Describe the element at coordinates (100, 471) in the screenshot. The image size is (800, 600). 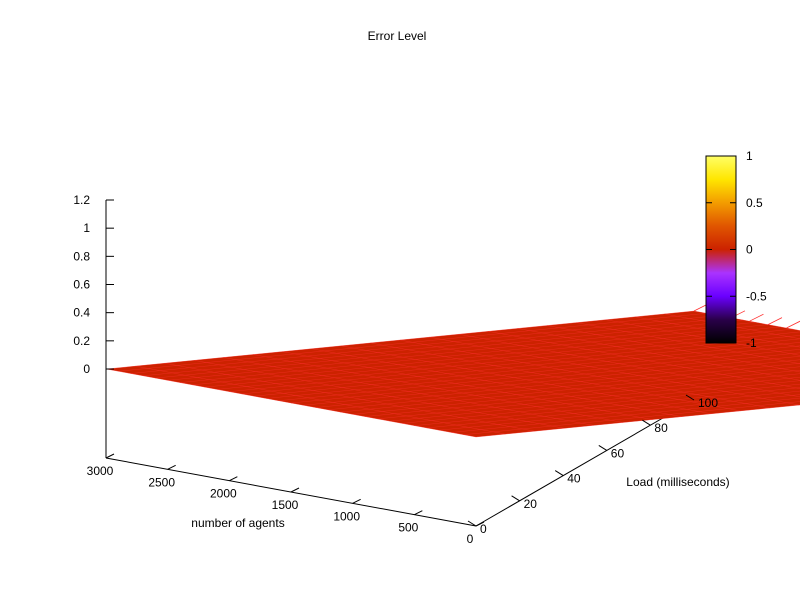
I see `x-tick-label: 3000` at that location.